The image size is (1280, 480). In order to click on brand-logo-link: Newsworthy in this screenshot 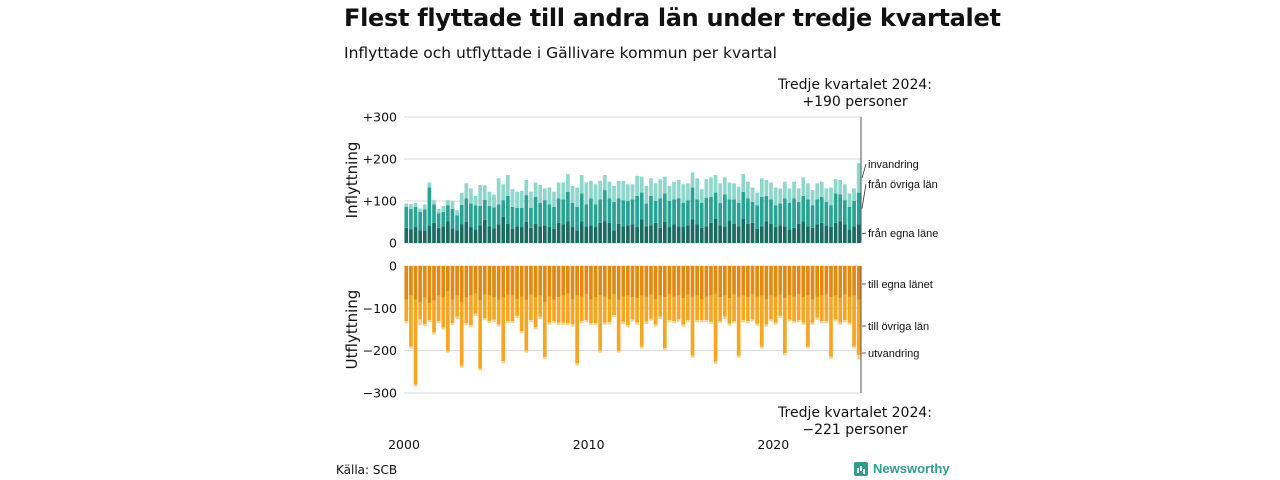, I will do `click(902, 468)`.